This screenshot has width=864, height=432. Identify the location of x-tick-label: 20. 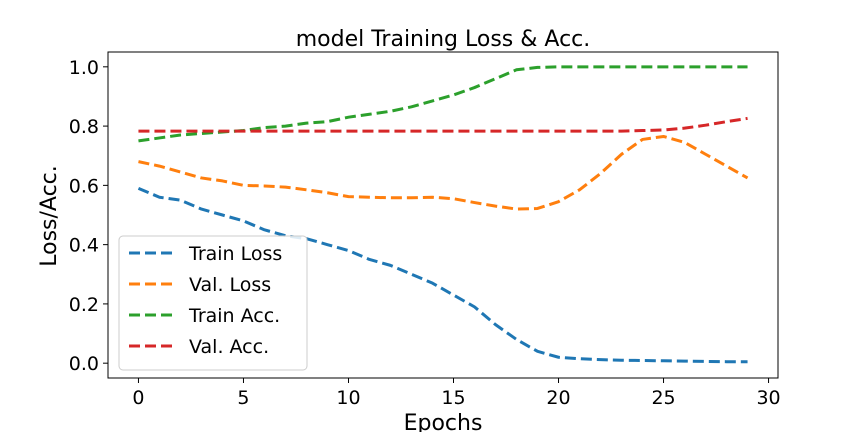
(558, 398).